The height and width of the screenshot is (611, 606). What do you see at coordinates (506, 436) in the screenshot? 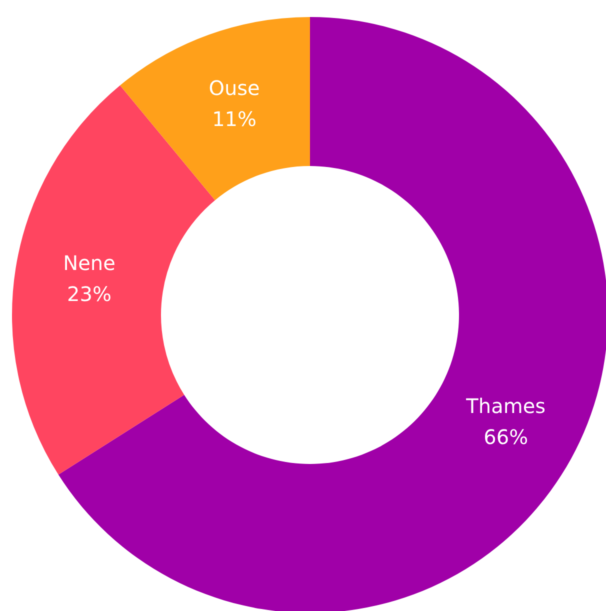
I see `data-label: 66%` at bounding box center [506, 436].